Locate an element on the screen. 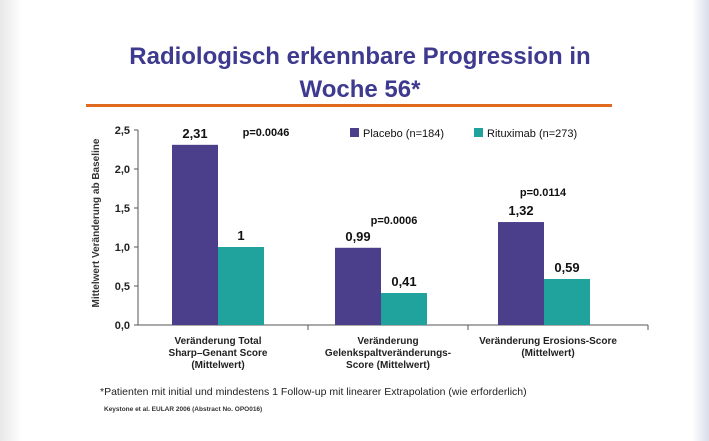 The image size is (709, 441). x-category-label: Score (Mittelwert) is located at coordinates (388, 365).